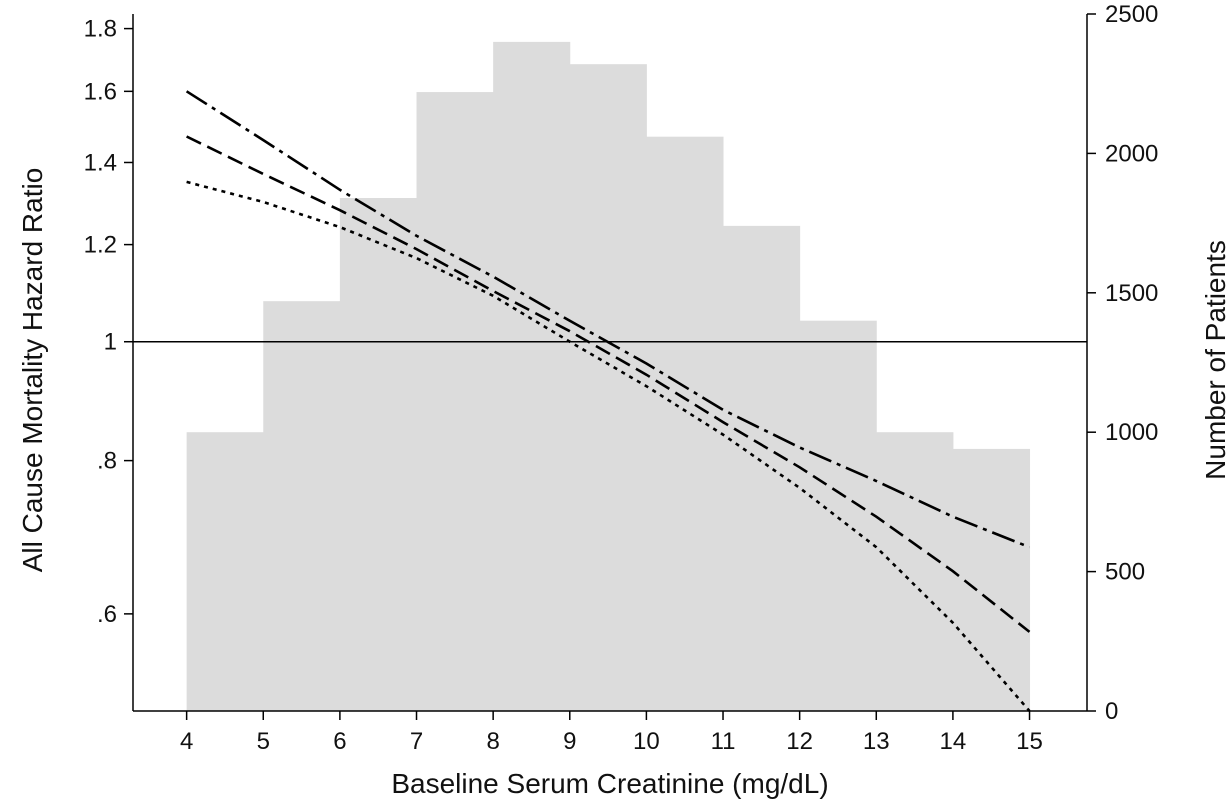 The width and height of the screenshot is (1230, 804). What do you see at coordinates (1111, 711) in the screenshot?
I see `y2-tick-label: 0` at bounding box center [1111, 711].